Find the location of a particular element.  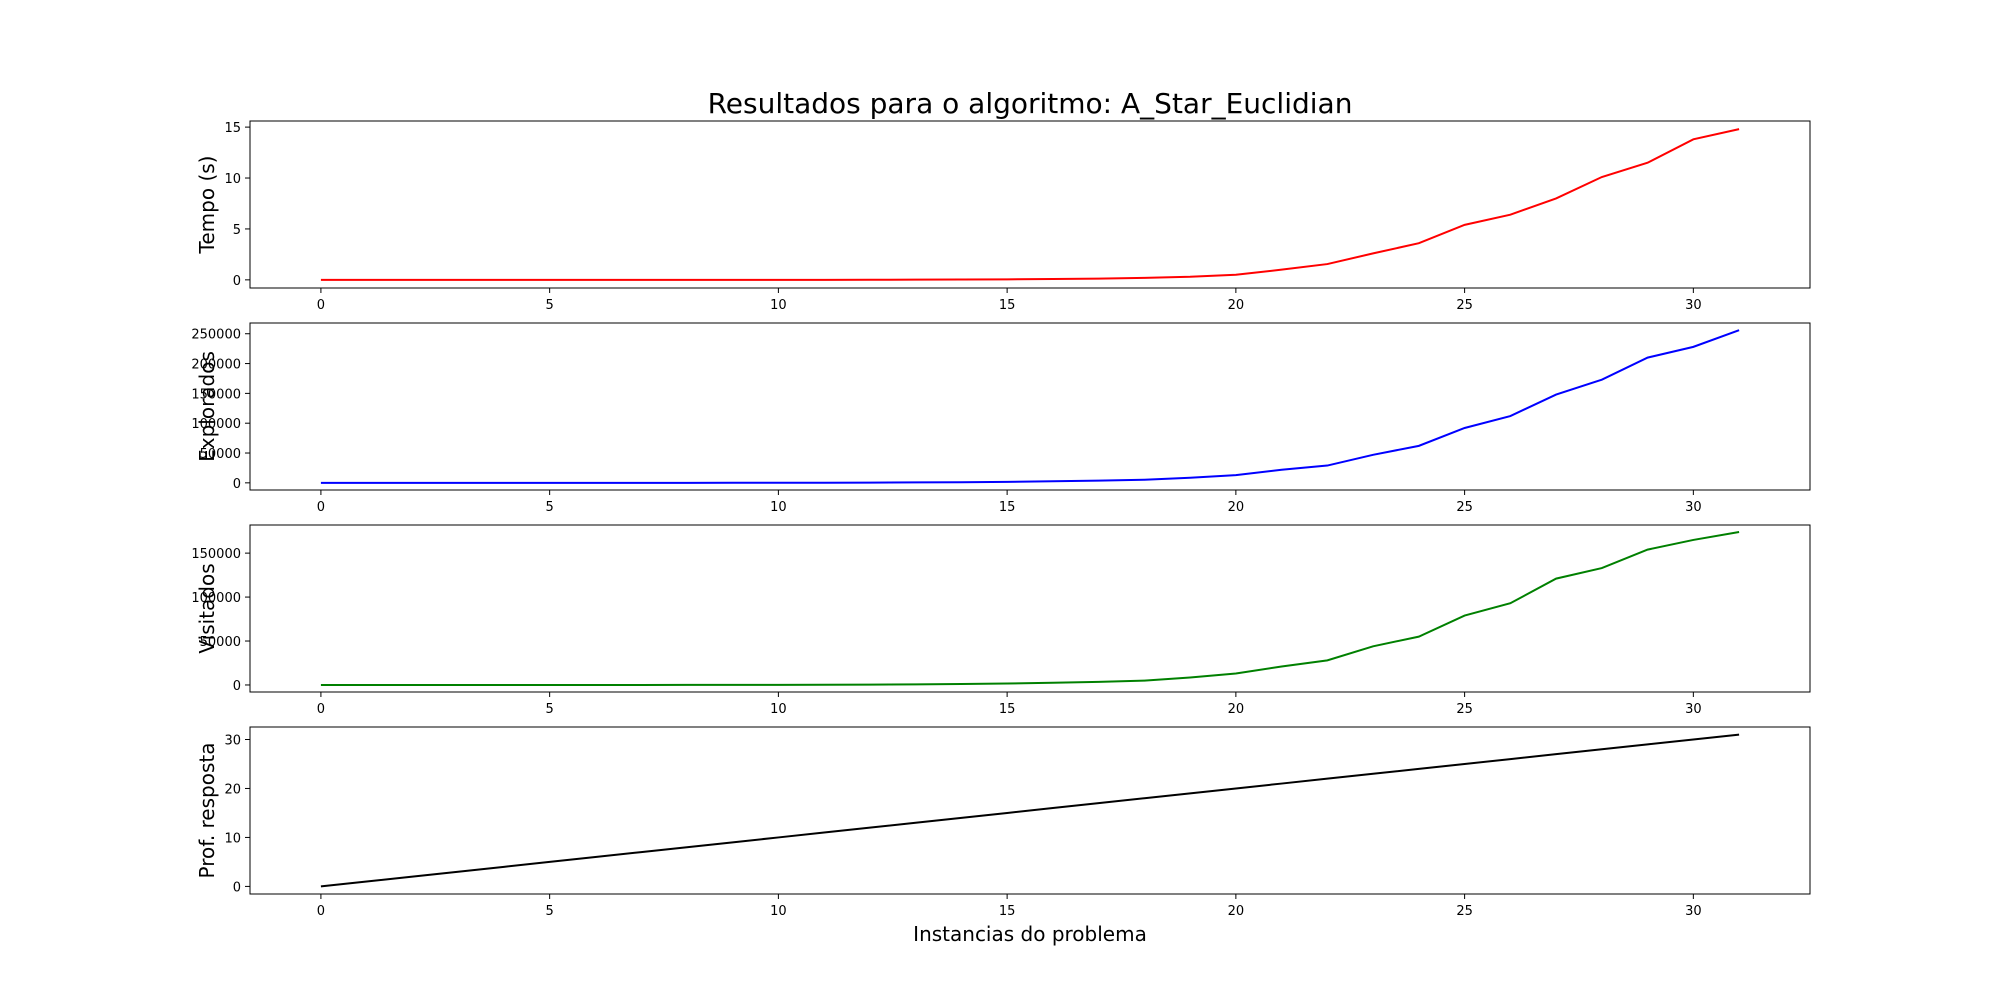

y-tick-label: 20 is located at coordinates (232, 789).